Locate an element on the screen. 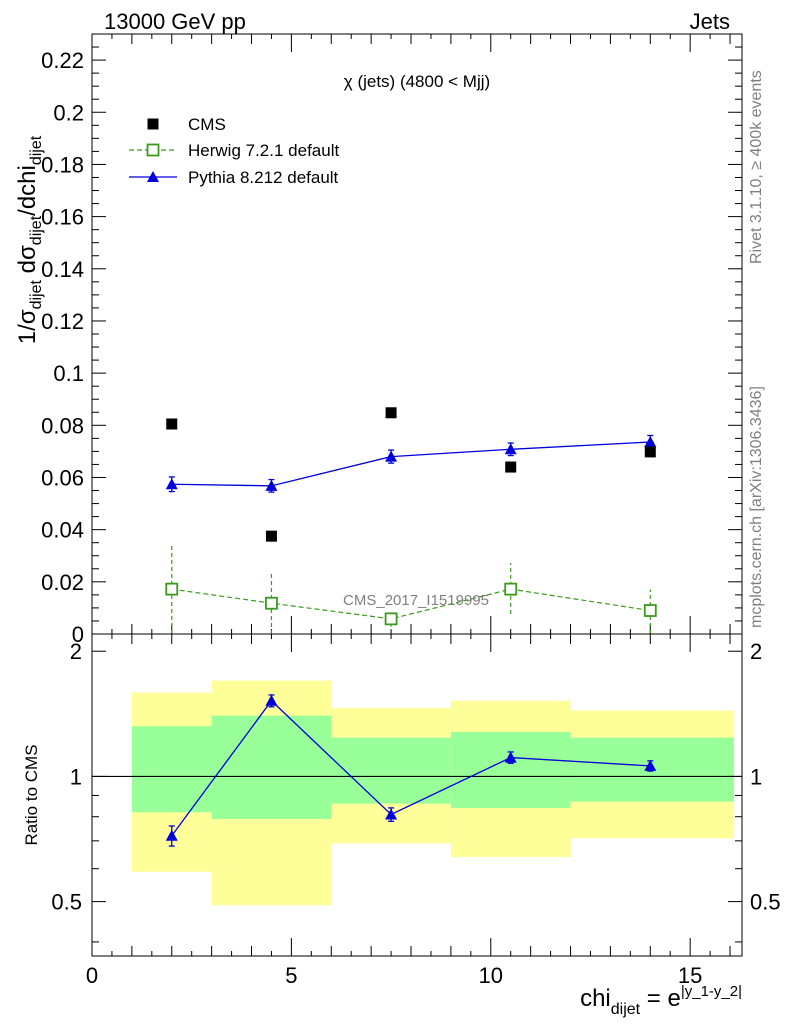 This screenshot has width=786, height=1024. pythia-series is located at coordinates (411, 463).